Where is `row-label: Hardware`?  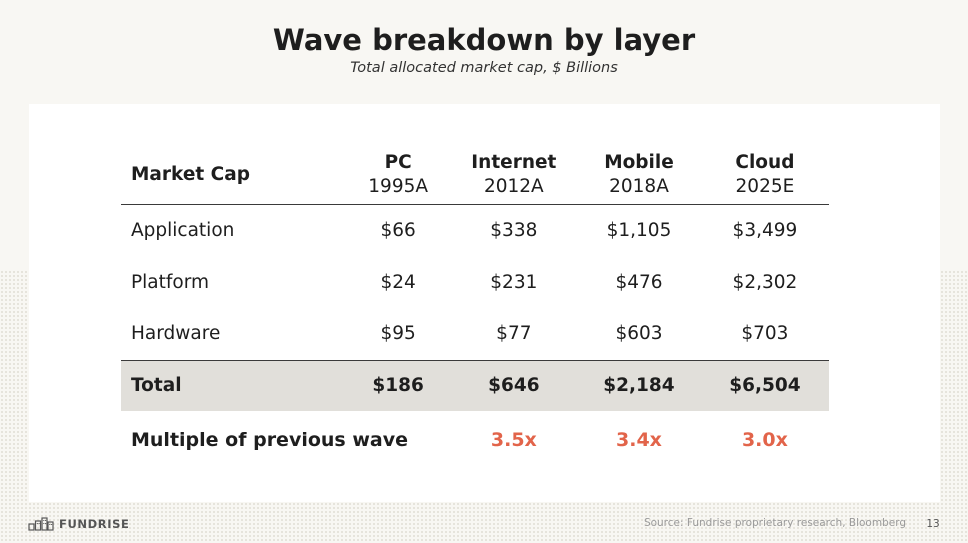 row-label: Hardware is located at coordinates (176, 334).